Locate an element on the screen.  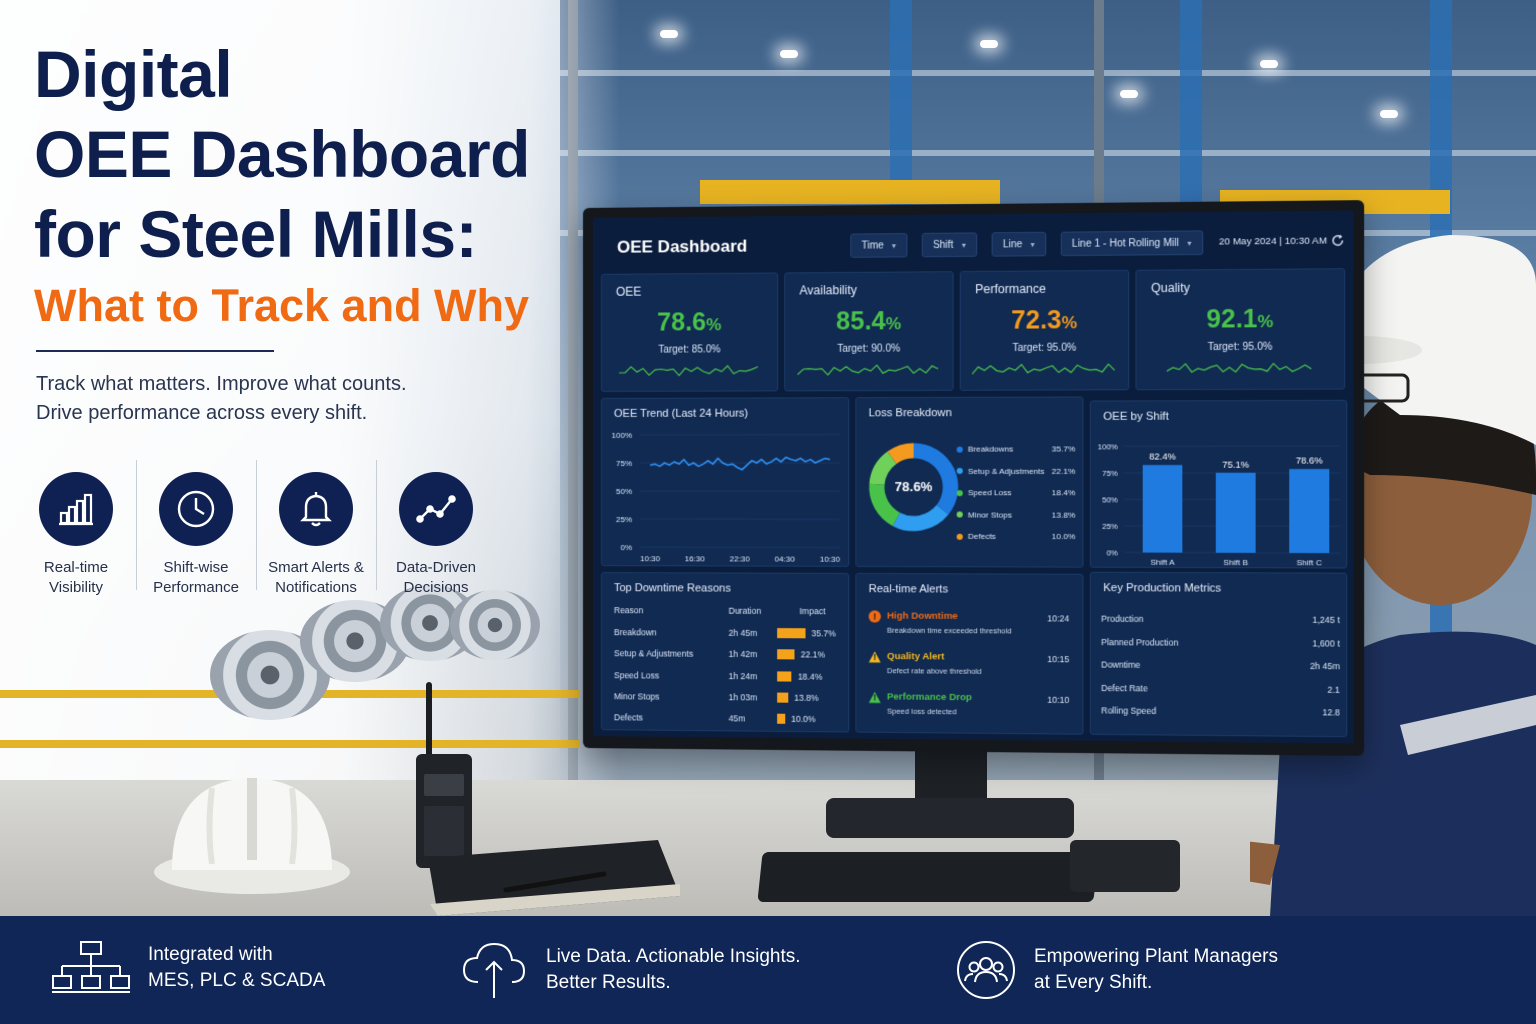
legend-label: Breakdowns is located at coordinates (990, 448).